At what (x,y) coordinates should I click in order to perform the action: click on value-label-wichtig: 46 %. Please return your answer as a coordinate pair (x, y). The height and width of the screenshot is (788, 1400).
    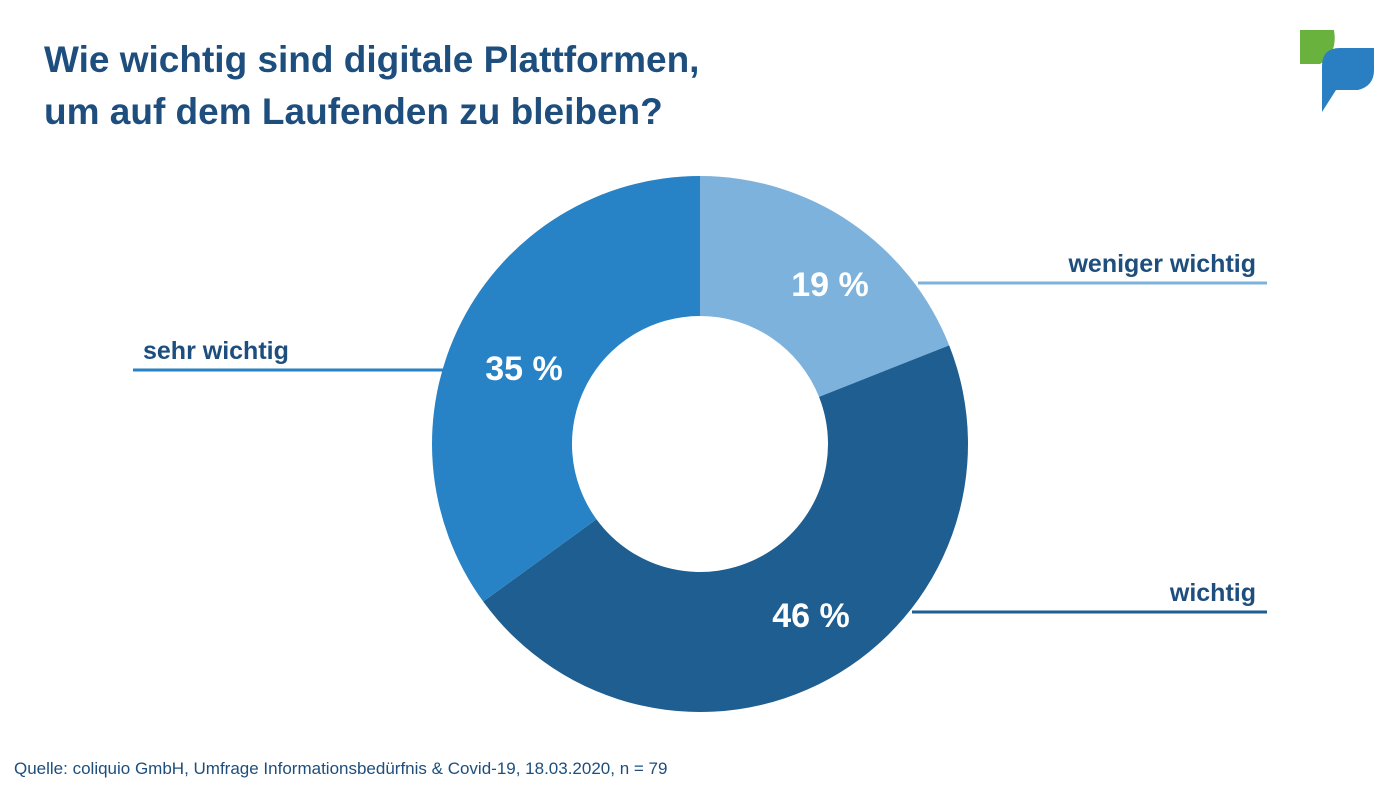
    Looking at the image, I should click on (811, 616).